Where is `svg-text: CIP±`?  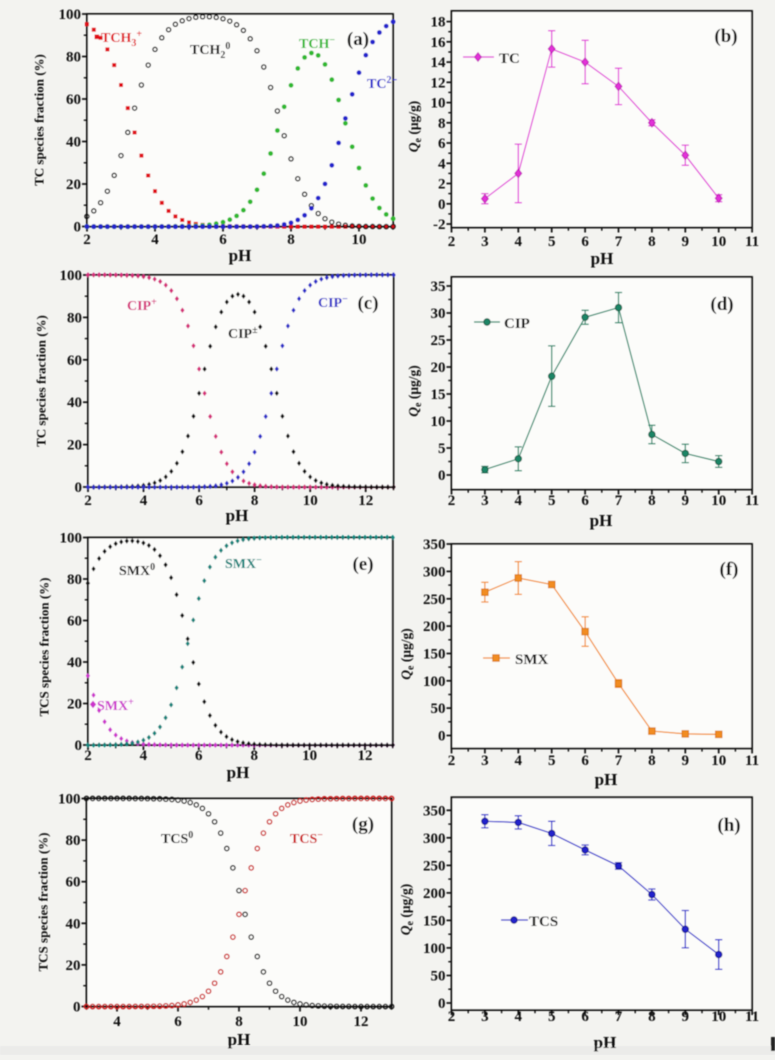
svg-text: CIP± is located at coordinates (243, 333).